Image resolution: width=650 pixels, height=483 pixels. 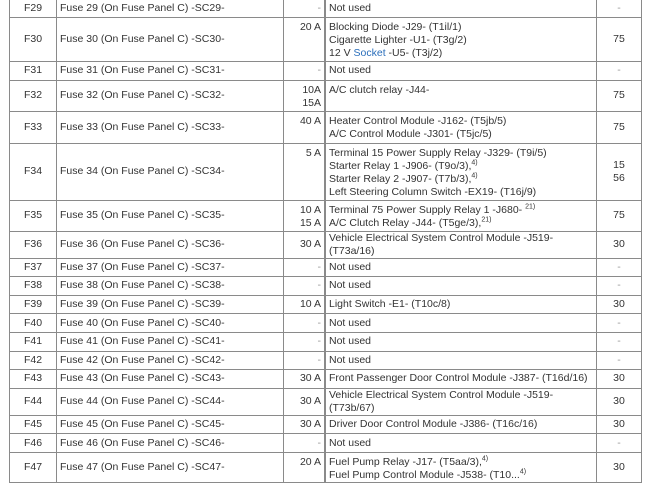 What do you see at coordinates (461, 223) in the screenshot?
I see `description-line: A/C Clutch Relay -J44- (T5ge/3),21)` at bounding box center [461, 223].